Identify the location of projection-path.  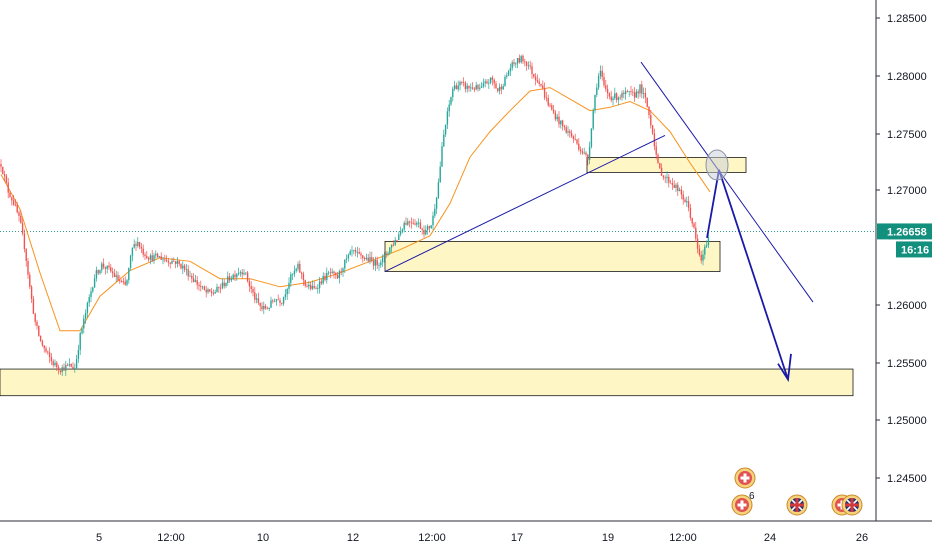
(747, 274).